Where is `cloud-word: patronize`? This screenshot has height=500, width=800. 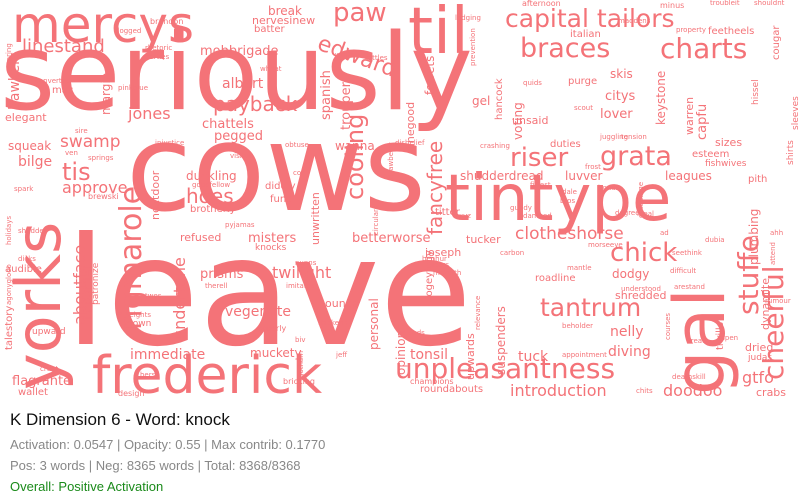 cloud-word: patronize is located at coordinates (96, 283).